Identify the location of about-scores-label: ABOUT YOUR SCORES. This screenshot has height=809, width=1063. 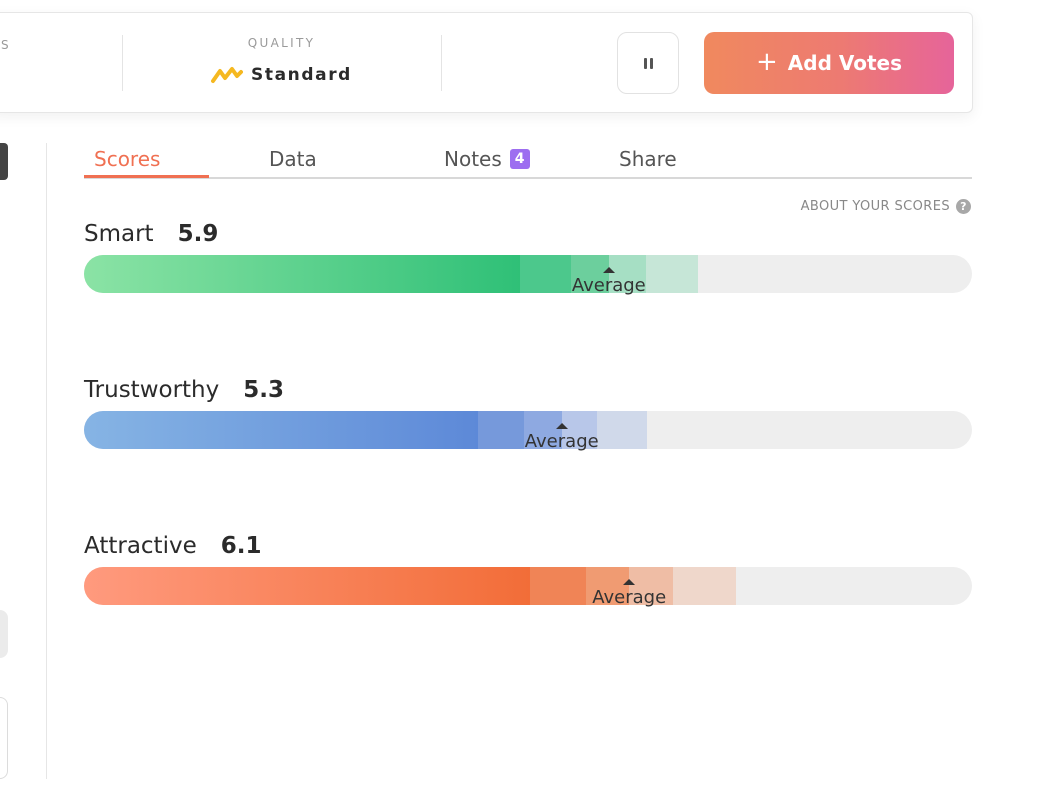
(875, 206).